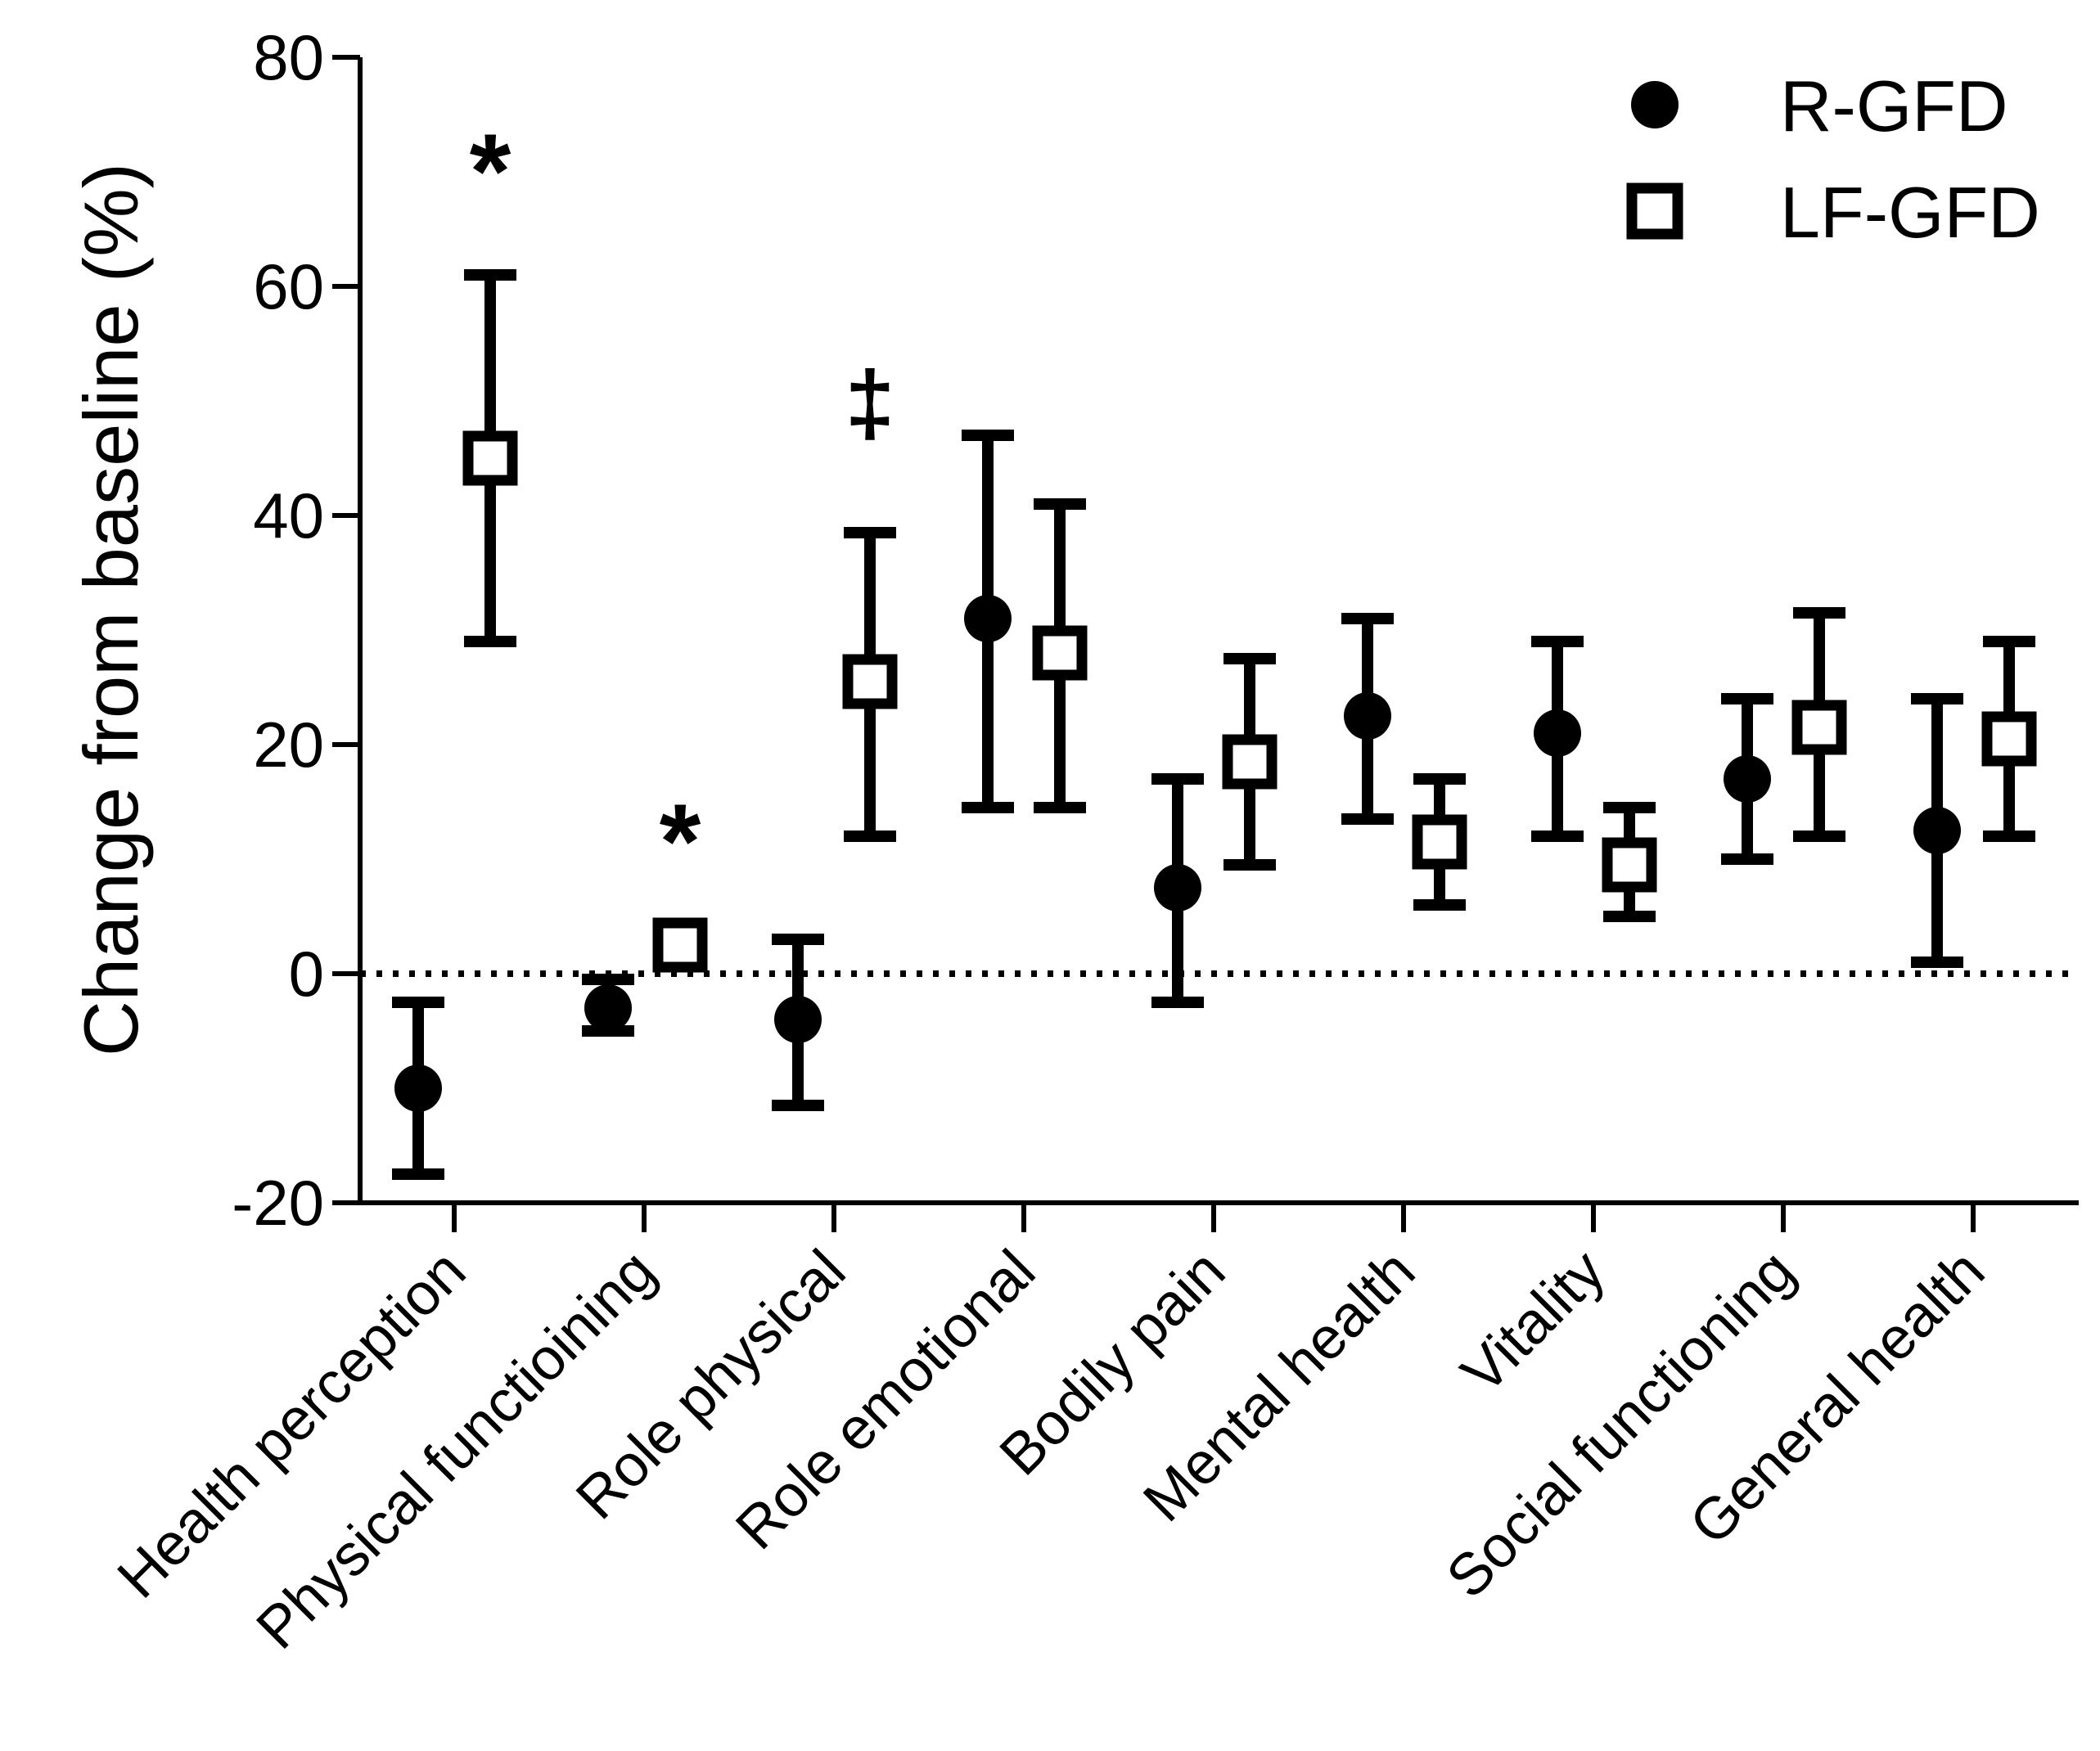  What do you see at coordinates (288, 57) in the screenshot?
I see `y-tick-label: 80` at bounding box center [288, 57].